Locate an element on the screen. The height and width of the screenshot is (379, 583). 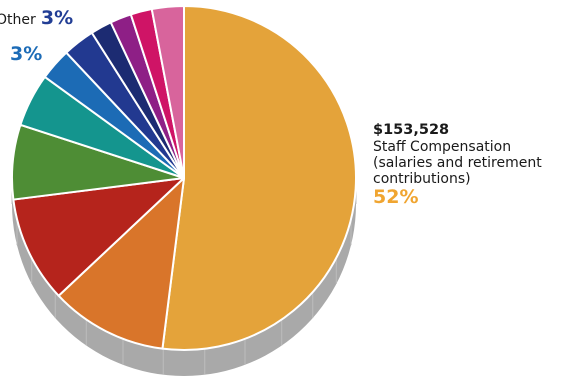
left-slice-percent: 3% is located at coordinates (26, 54).